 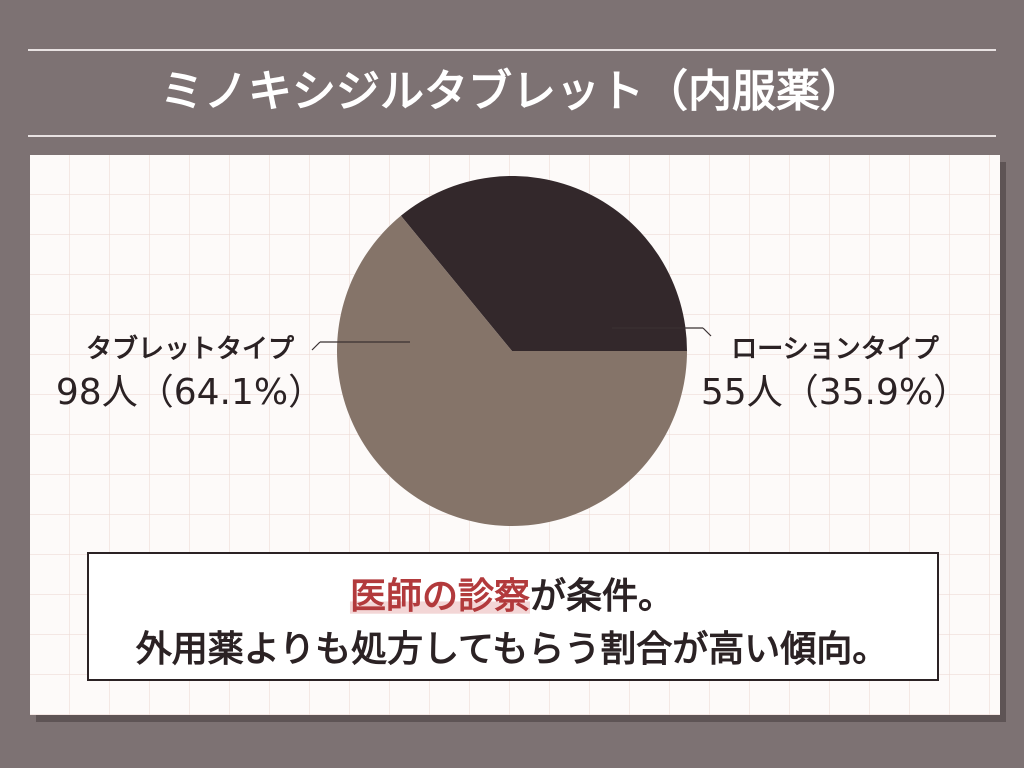 I want to click on note: 医師の診察が条件。外用薬よりも処方してもらう割合が高い傾向。, so click(x=512, y=623).